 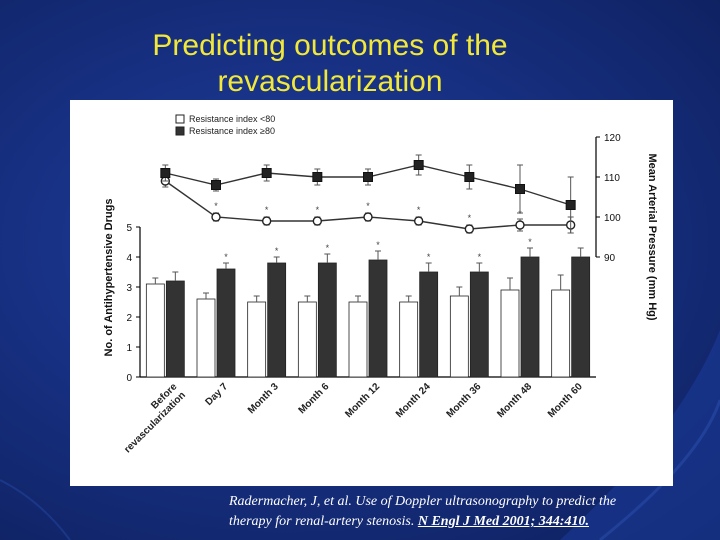 I want to click on left-axis-tick-label: 1, so click(x=129, y=348).